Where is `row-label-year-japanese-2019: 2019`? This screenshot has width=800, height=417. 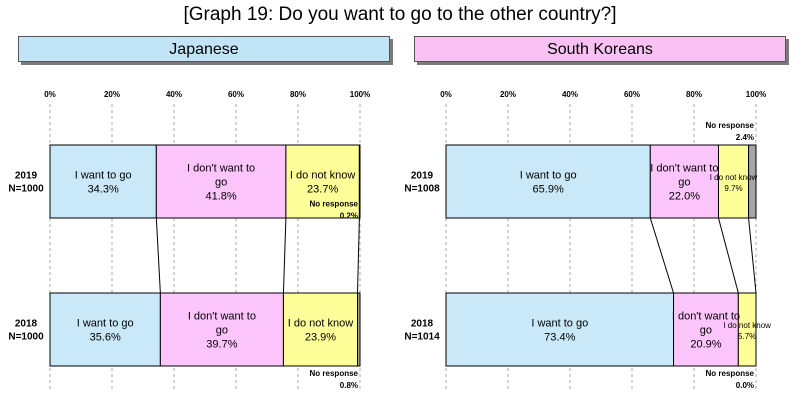
row-label-year-japanese-2019: 2019 is located at coordinates (26, 176).